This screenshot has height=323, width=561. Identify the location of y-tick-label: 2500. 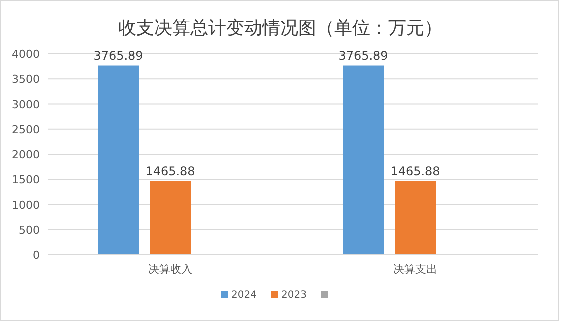
(26, 129).